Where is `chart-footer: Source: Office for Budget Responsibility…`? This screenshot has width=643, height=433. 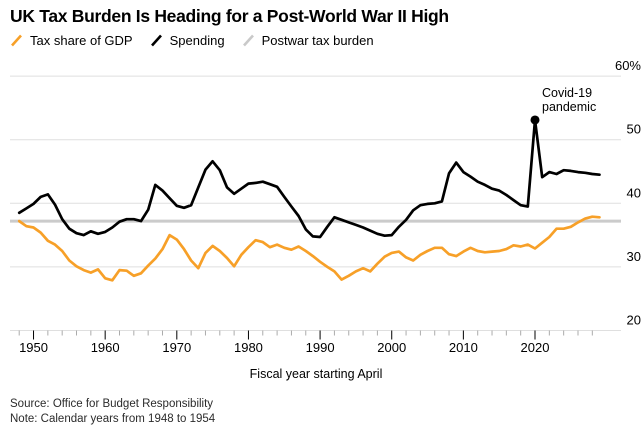 chart-footer: Source: Office for Budget Responsibility… is located at coordinates (112, 412).